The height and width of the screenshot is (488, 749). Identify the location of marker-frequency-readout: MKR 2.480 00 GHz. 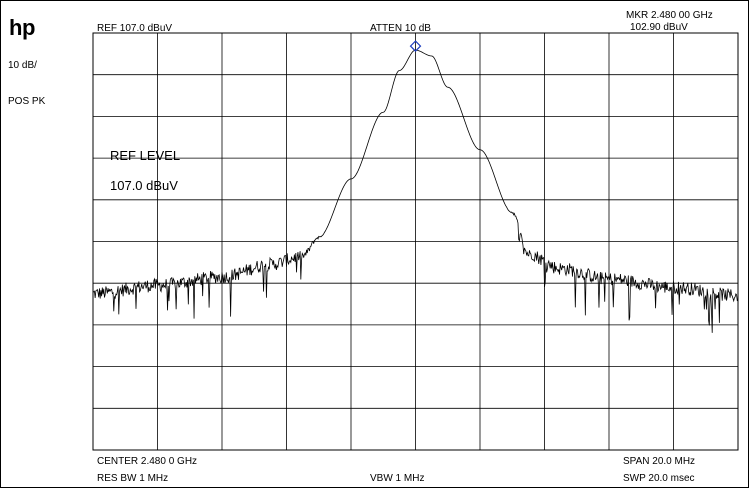
(669, 15).